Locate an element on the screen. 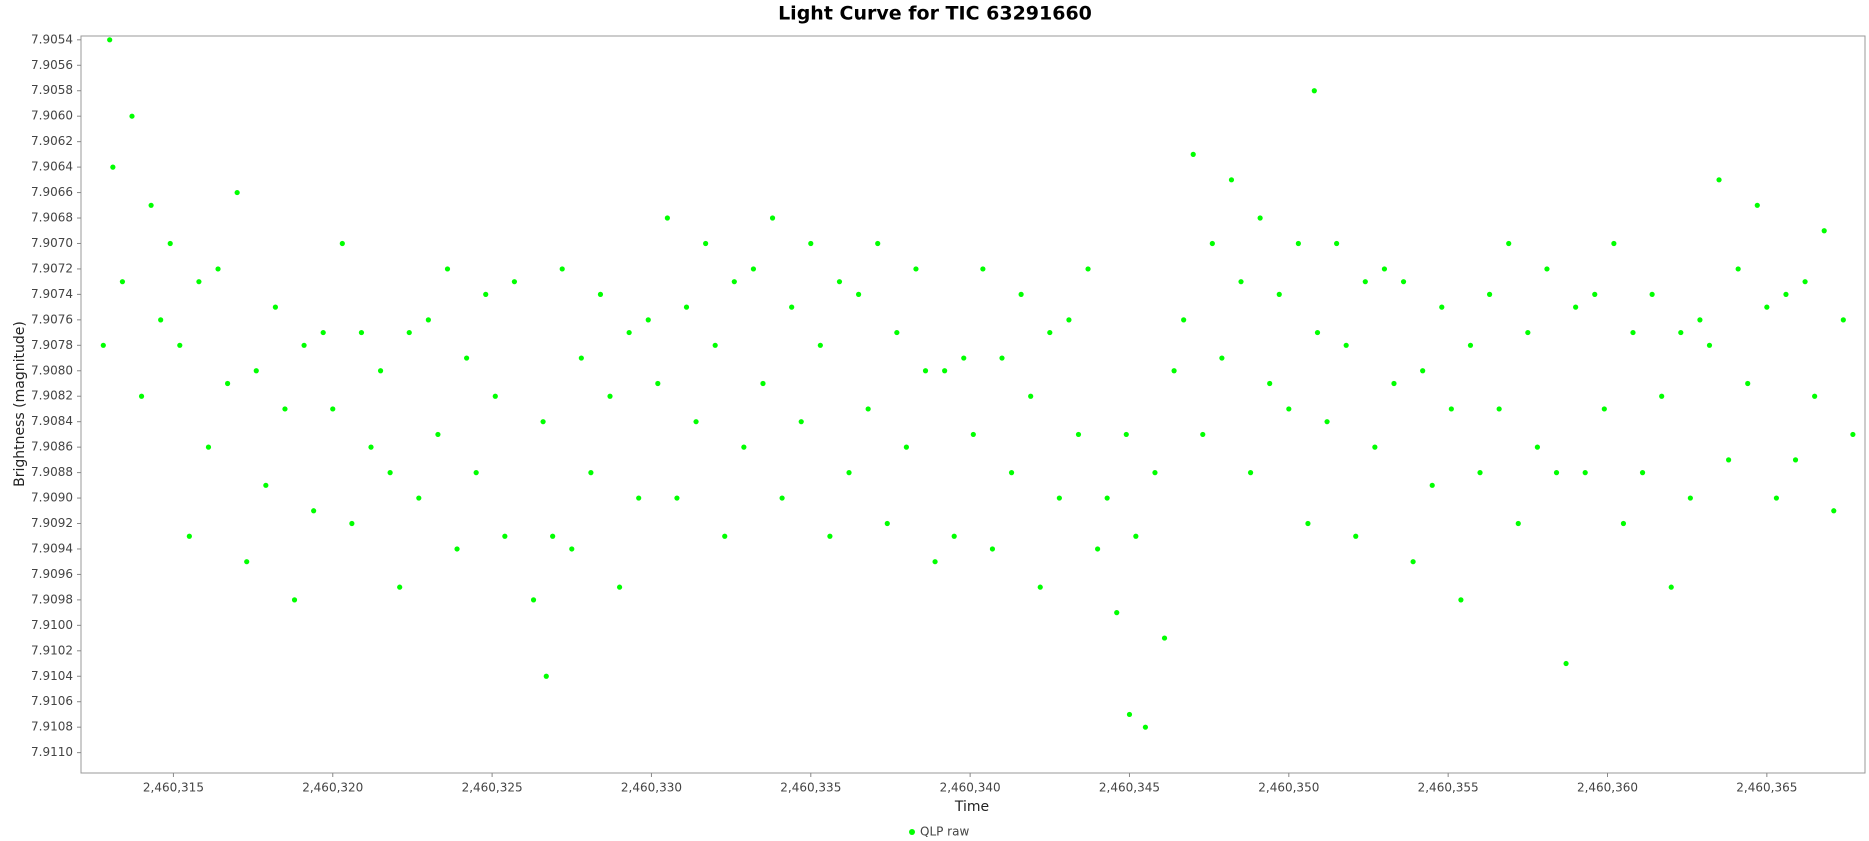 This screenshot has width=1869, height=841. y-tick-label: 7.9082 is located at coordinates (52, 396).